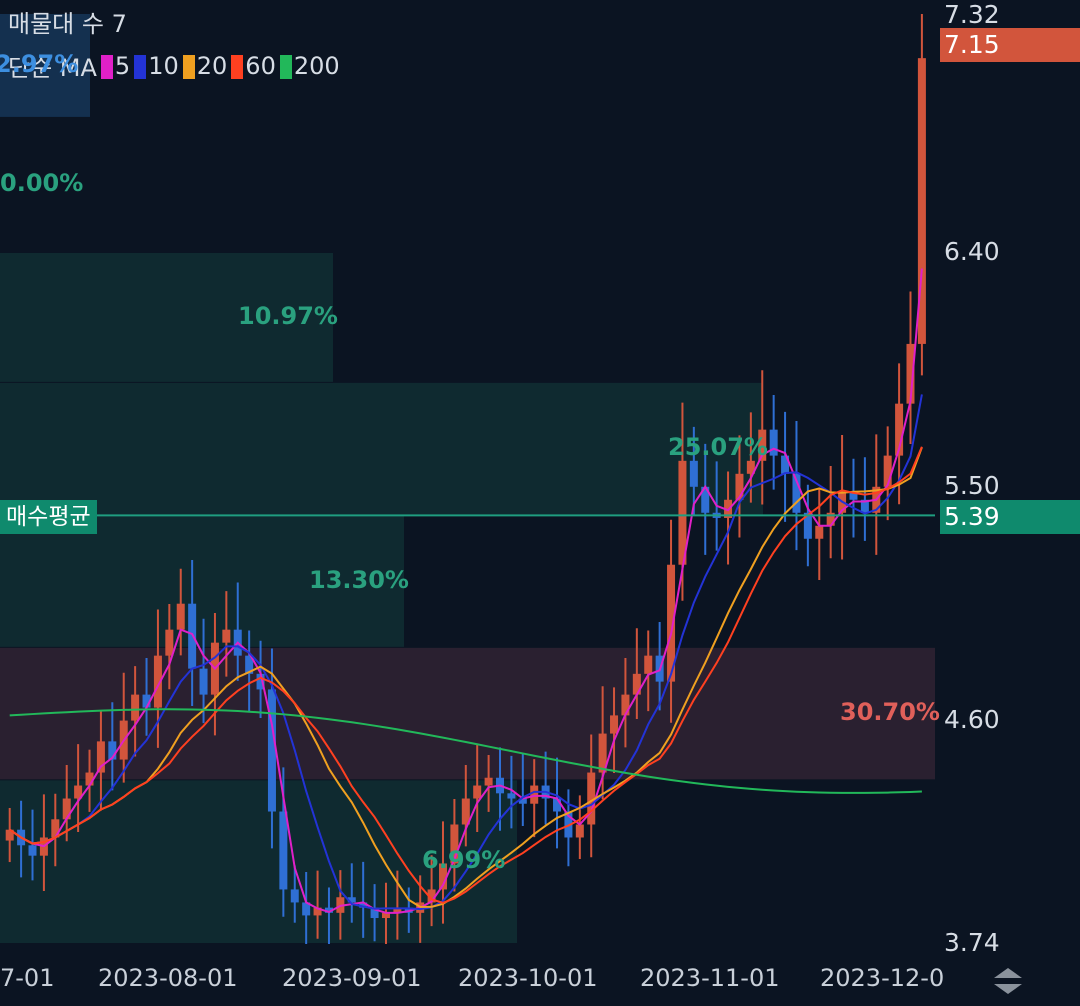 Image resolution: width=1080 pixels, height=1006 pixels. I want to click on price-tick: 6.40, so click(972, 251).